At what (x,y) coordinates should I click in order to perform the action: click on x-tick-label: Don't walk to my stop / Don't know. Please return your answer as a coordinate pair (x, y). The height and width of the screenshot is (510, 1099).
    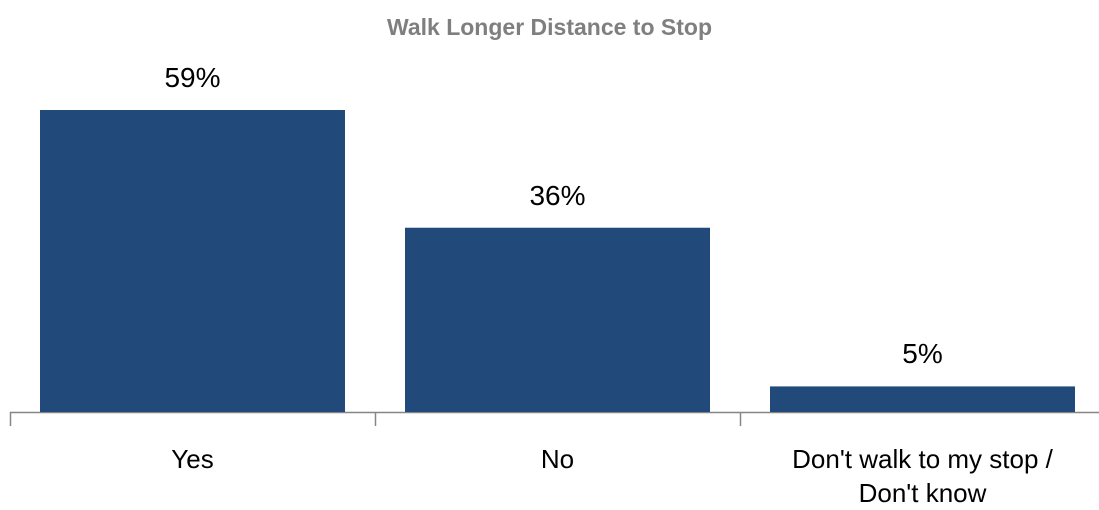
    Looking at the image, I should click on (922, 476).